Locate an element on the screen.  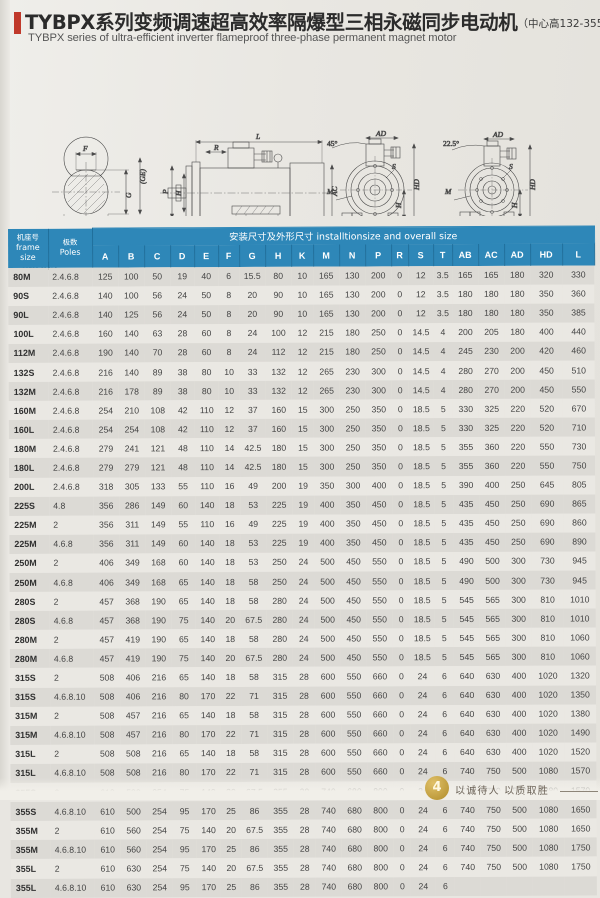
cell-d: 65 is located at coordinates (184, 715).